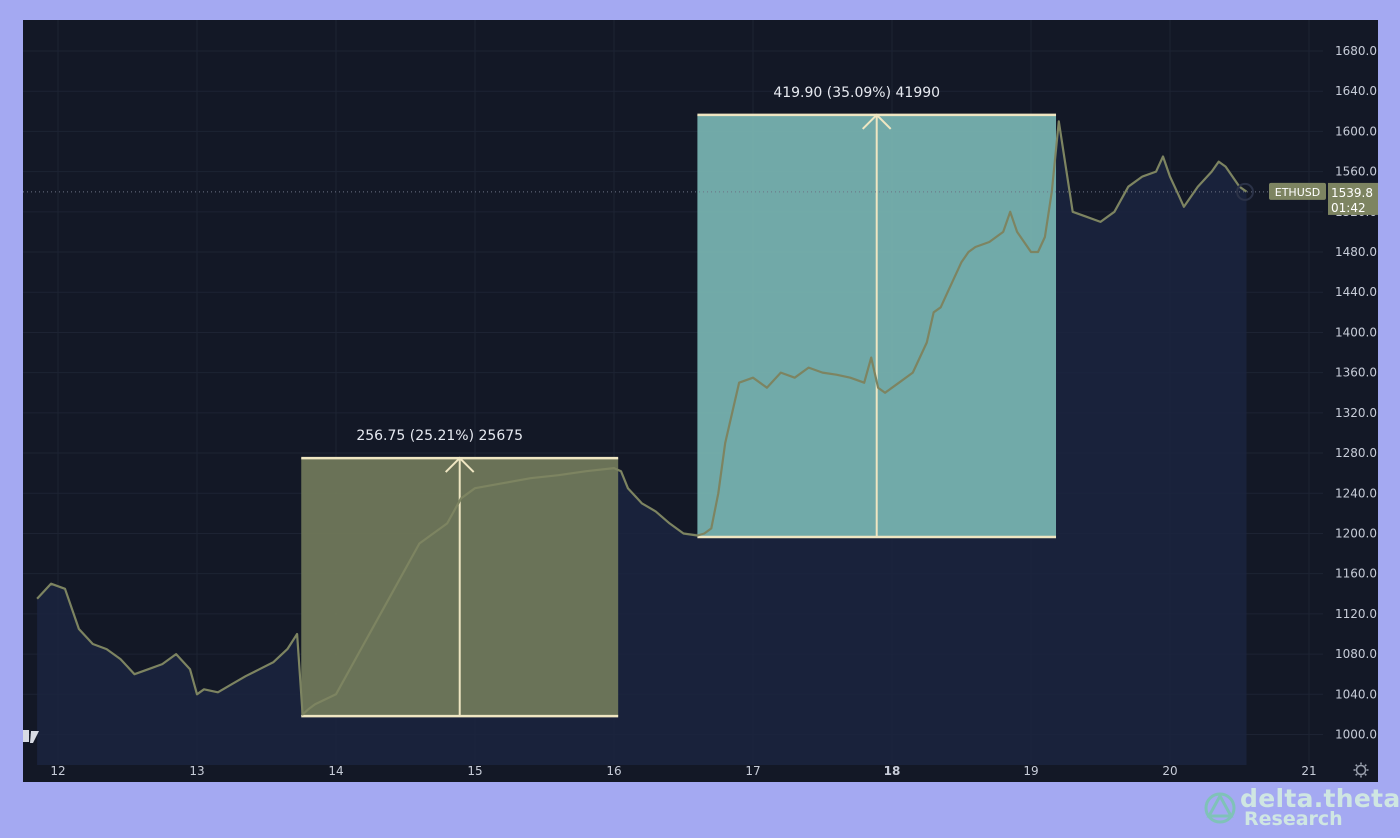 Image resolution: width=1400 pixels, height=838 pixels. What do you see at coordinates (1169, 771) in the screenshot?
I see `x-tick-label: 20` at bounding box center [1169, 771].